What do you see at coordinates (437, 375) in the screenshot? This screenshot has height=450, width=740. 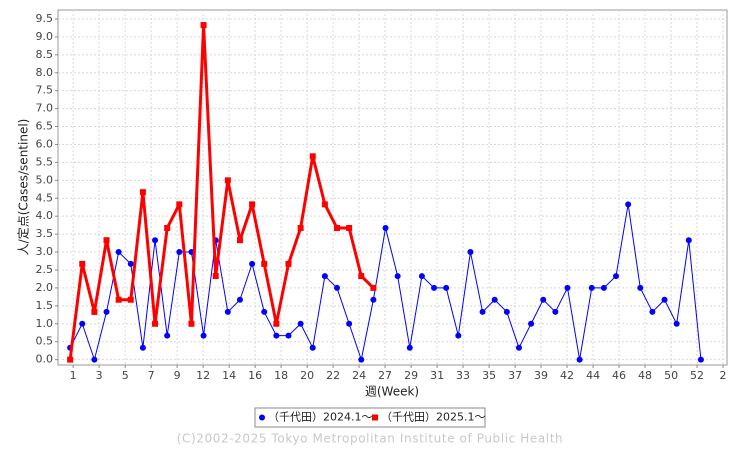 I see `x-tick-label: 31` at bounding box center [437, 375].